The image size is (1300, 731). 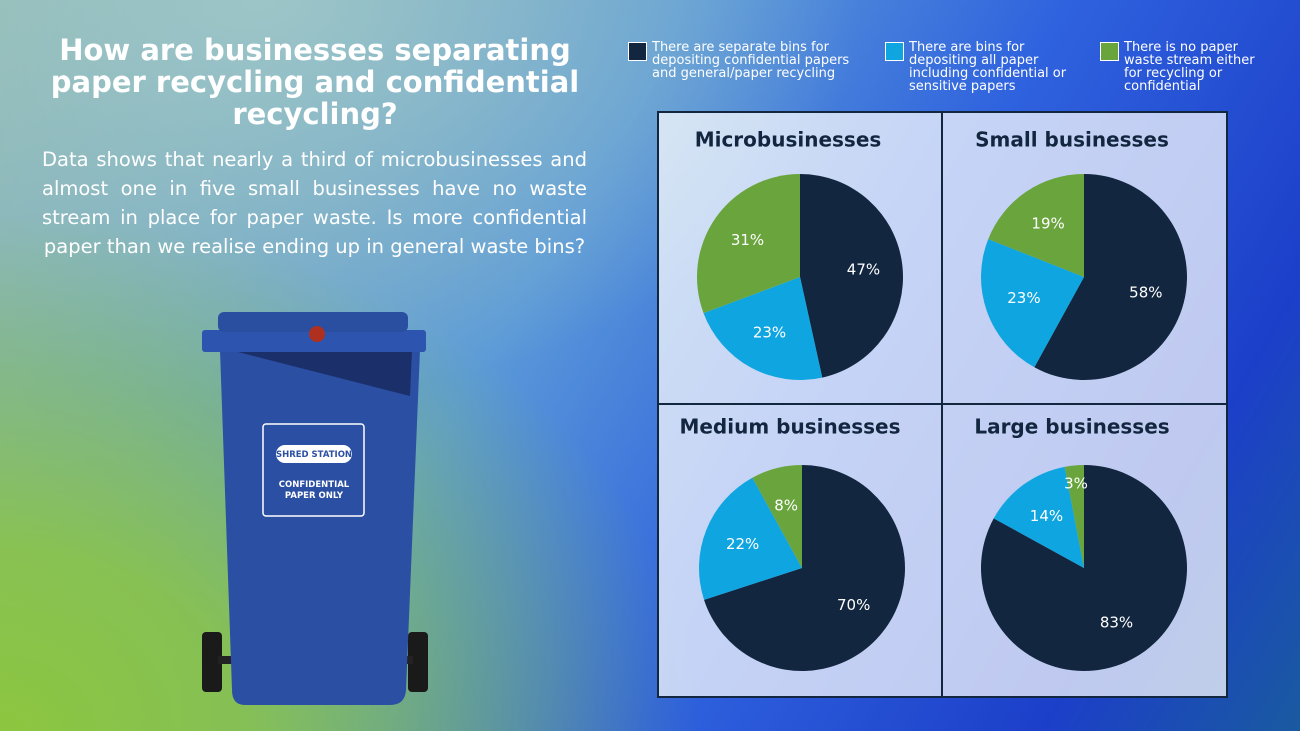 I want to click on bin-body, so click(x=320, y=527).